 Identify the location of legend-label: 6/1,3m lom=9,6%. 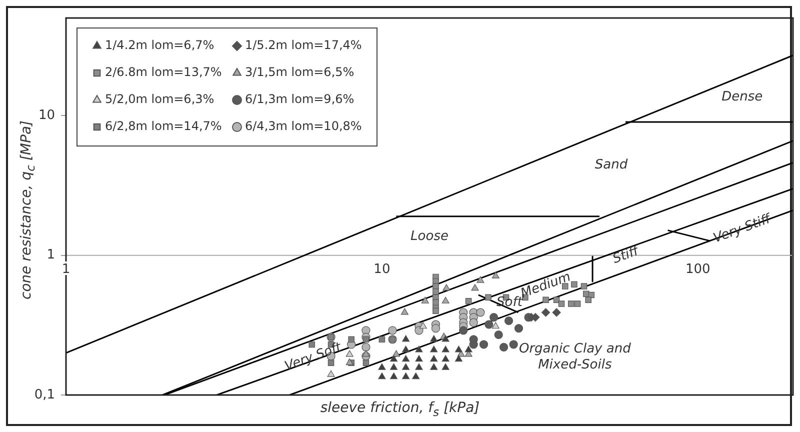
(299, 99).